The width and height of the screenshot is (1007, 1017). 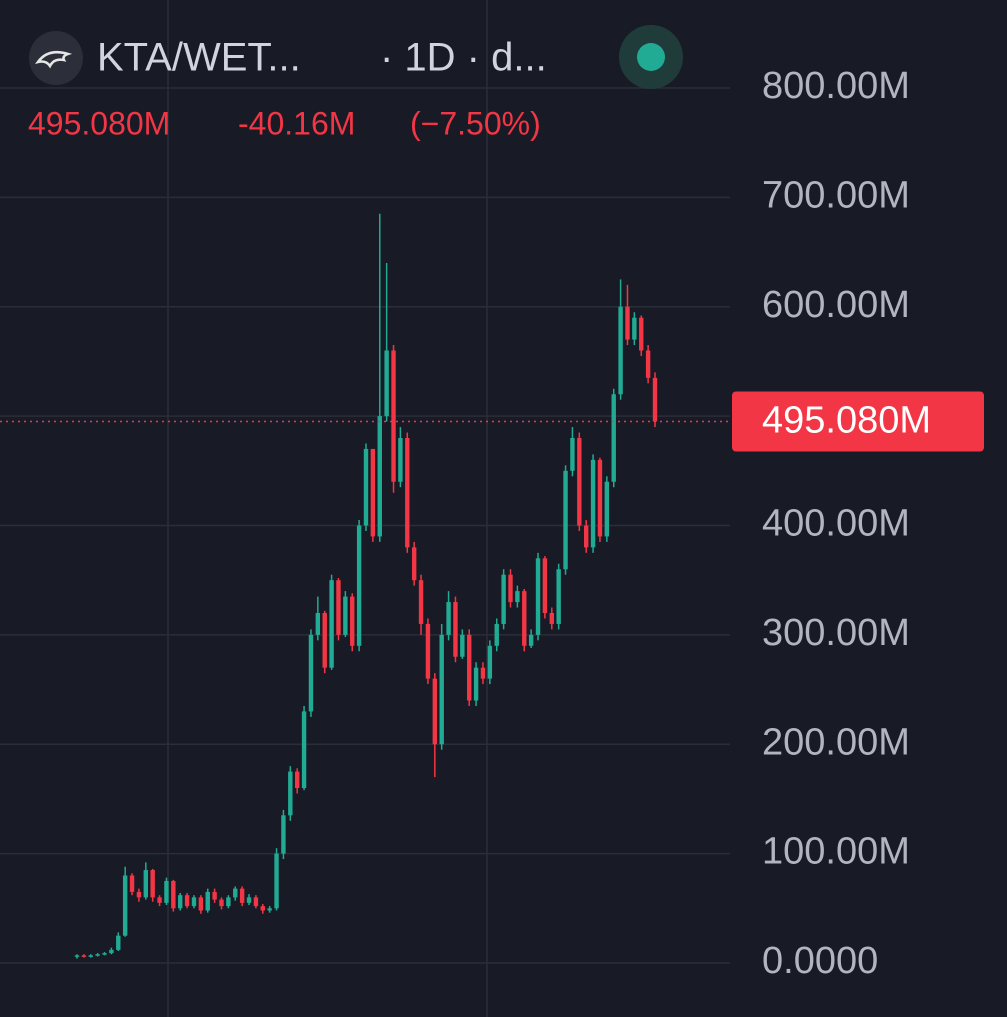 I want to click on status-dot, so click(x=651, y=57).